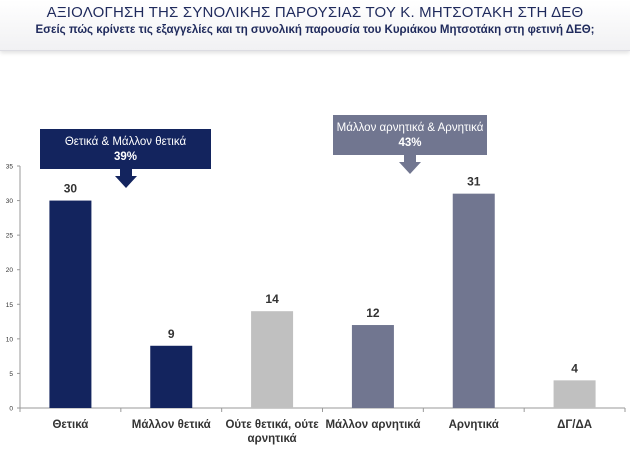 This screenshot has height=452, width=630. What do you see at coordinates (272, 299) in the screenshot?
I see `data-label: 14` at bounding box center [272, 299].